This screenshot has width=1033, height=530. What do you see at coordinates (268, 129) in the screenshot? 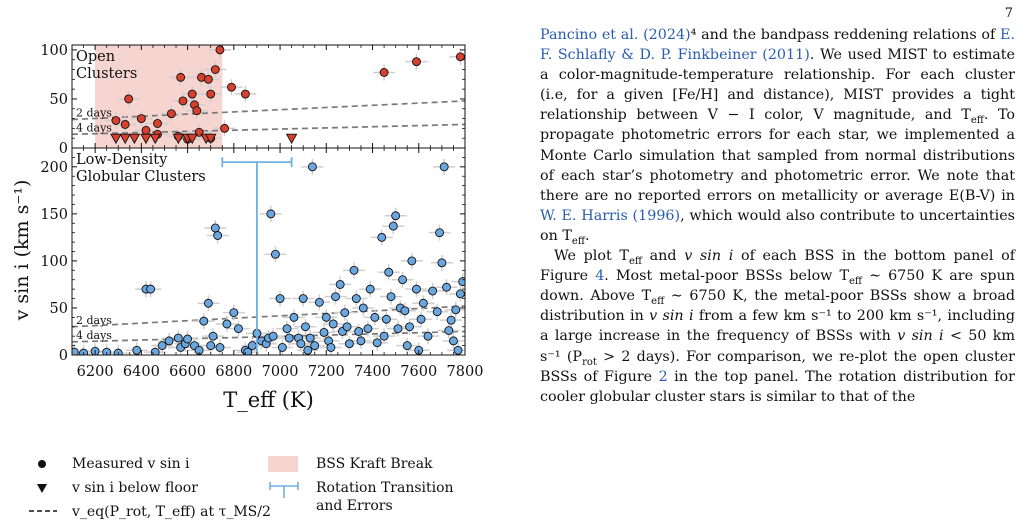
I see `veq-curve-4-days` at bounding box center [268, 129].